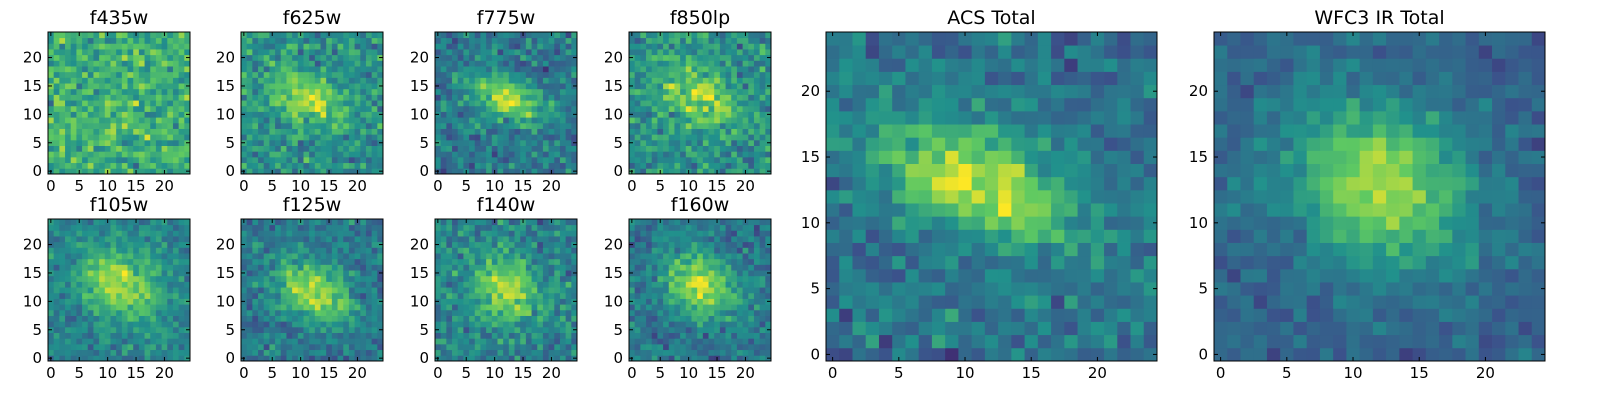  Describe the element at coordinates (300, 186) in the screenshot. I see `x-tick-label: 10` at that location.